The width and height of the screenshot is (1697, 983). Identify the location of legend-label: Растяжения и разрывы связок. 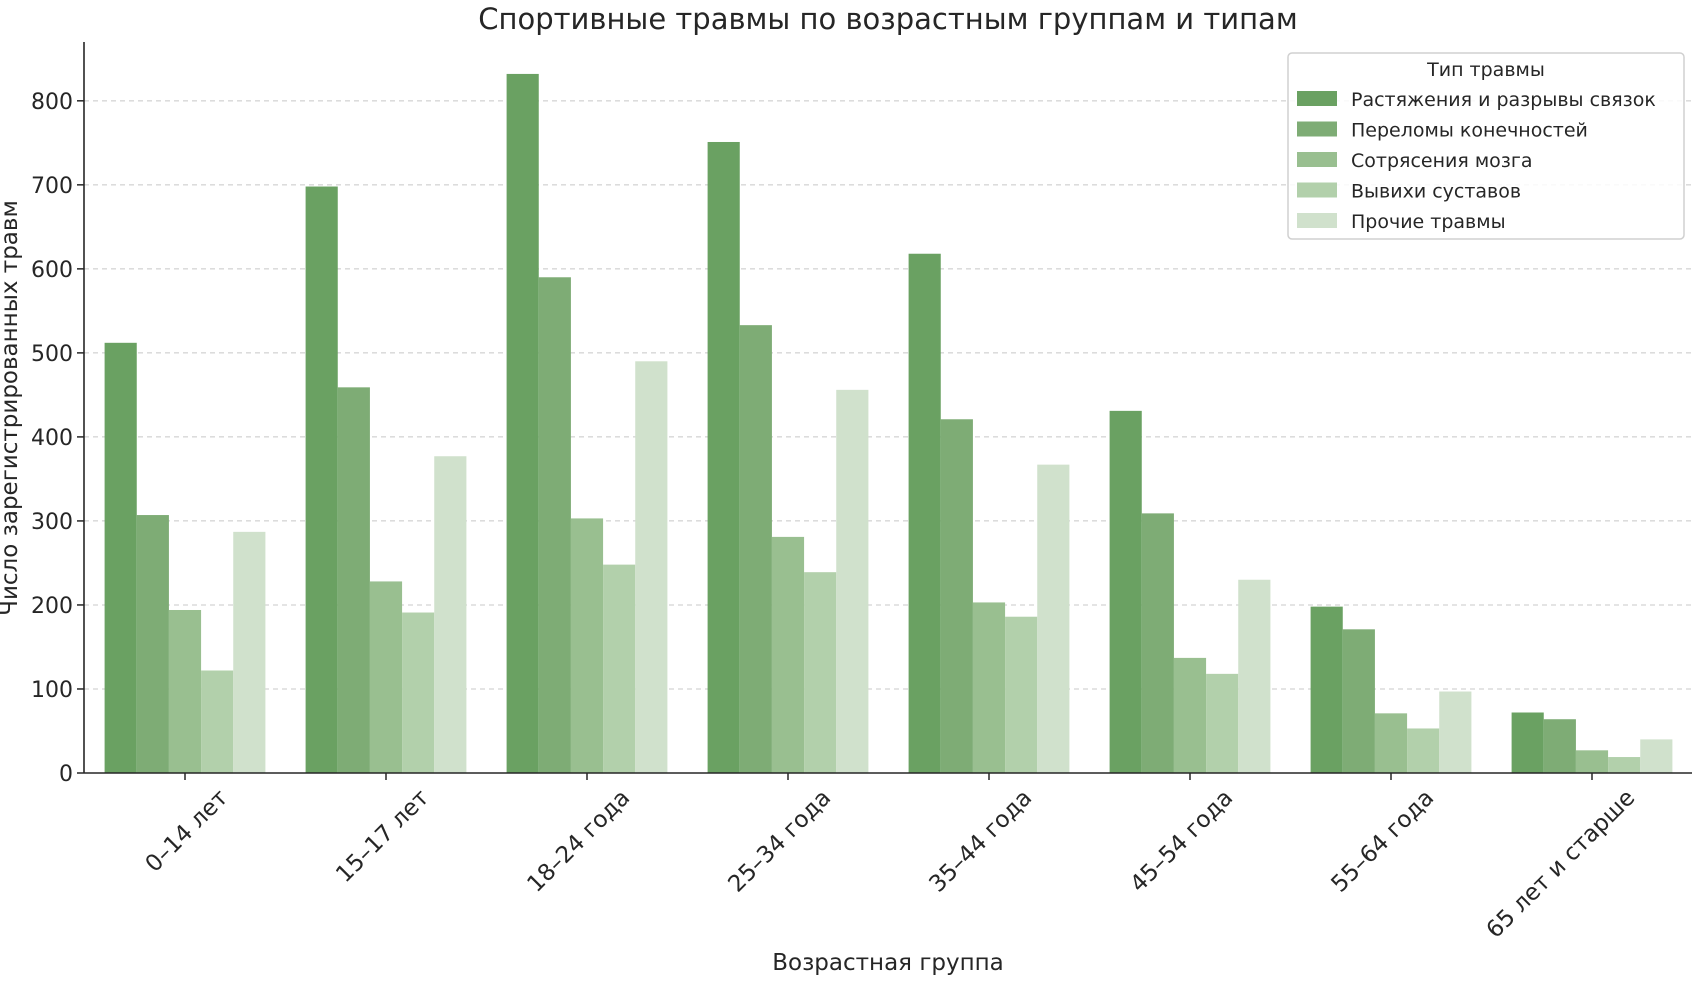
(1503, 100).